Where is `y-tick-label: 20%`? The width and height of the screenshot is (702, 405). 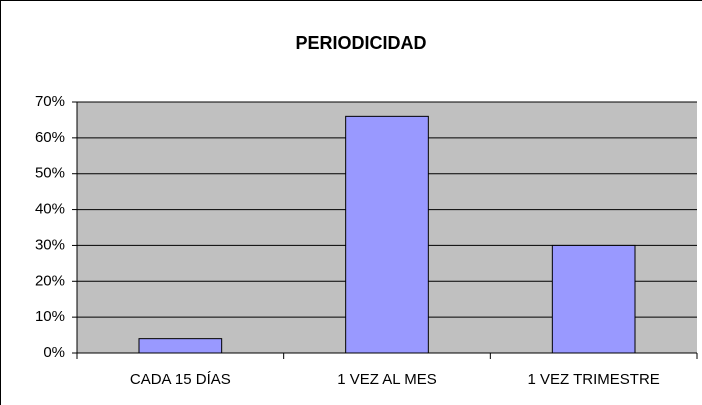
y-tick-label: 20% is located at coordinates (50, 280).